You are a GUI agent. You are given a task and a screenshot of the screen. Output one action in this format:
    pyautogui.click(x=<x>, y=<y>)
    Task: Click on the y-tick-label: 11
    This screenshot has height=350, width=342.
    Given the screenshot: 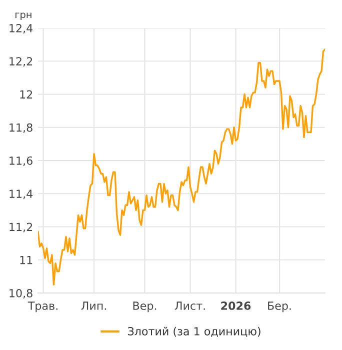 What is the action you would take?
    pyautogui.click(x=26, y=260)
    